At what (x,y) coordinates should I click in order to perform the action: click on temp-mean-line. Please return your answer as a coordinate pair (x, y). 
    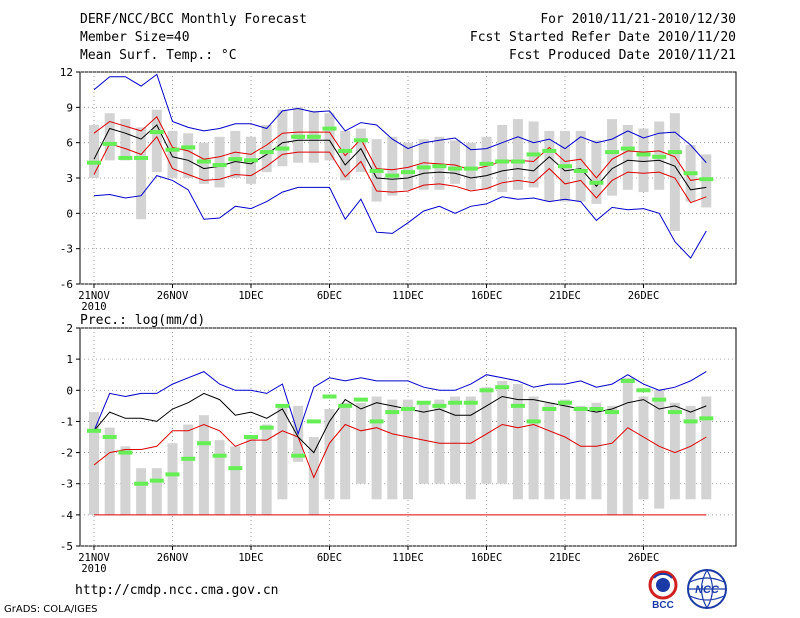
    Looking at the image, I should click on (400, 157).